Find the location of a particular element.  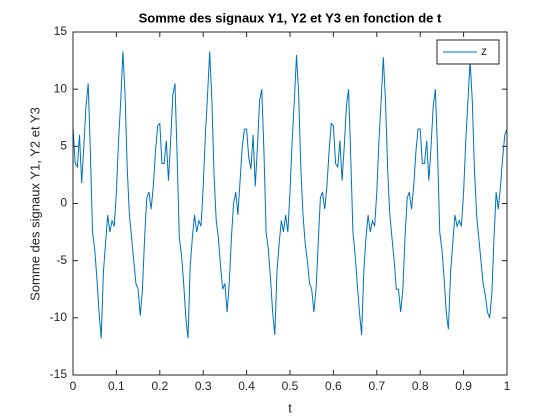

x-tick-label: 0.1 is located at coordinates (116, 386).